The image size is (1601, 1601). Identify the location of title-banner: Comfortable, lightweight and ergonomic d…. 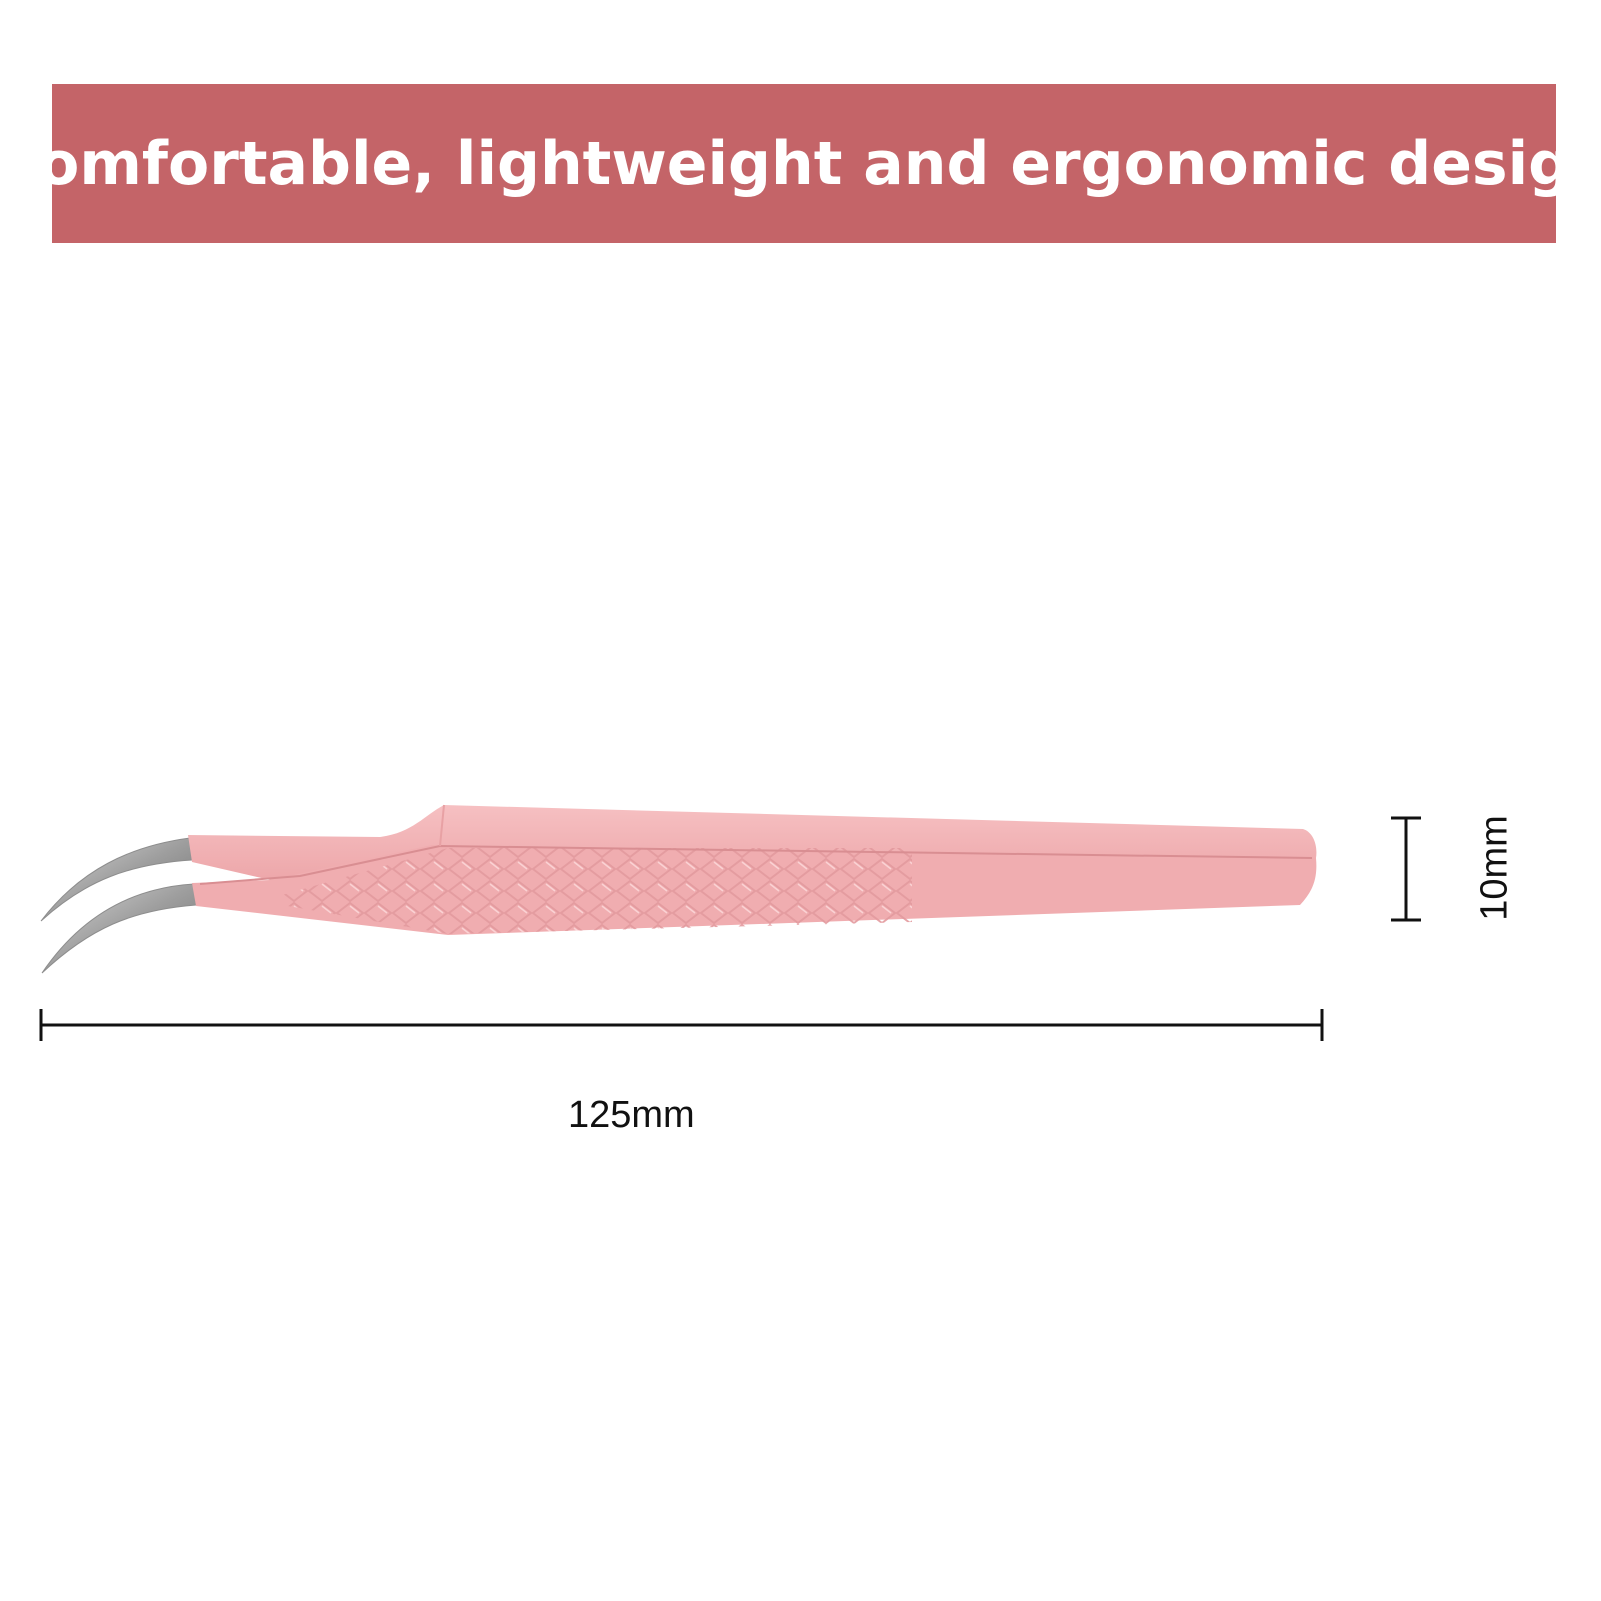
(800, 163).